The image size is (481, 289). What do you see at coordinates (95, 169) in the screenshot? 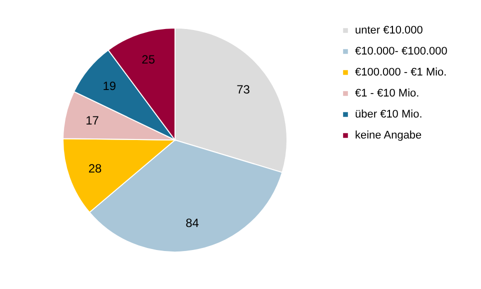
I see `data-label: 28` at bounding box center [95, 169].